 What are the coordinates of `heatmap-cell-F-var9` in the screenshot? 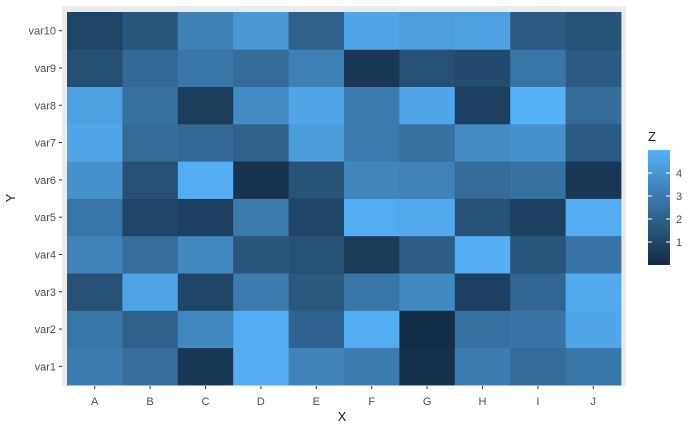 It's located at (372, 68).